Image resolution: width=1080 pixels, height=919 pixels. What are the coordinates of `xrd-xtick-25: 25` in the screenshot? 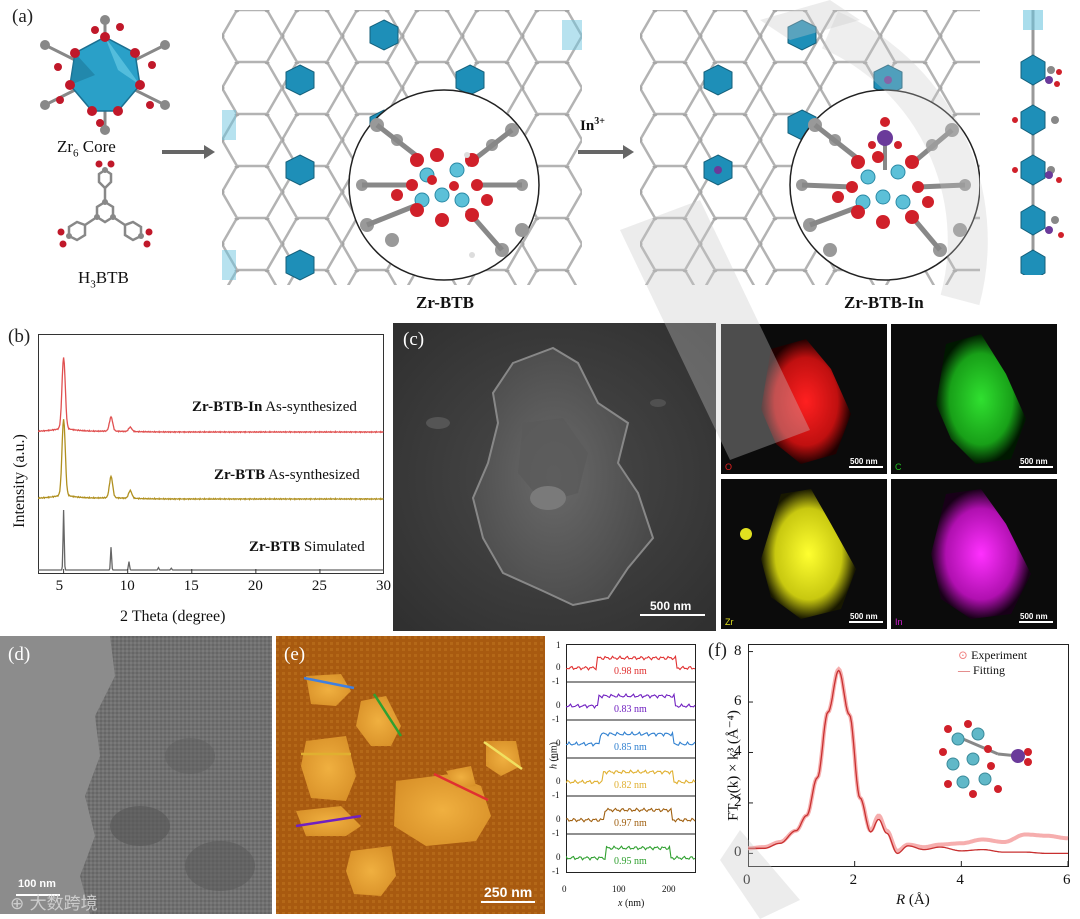 It's located at (319, 586).